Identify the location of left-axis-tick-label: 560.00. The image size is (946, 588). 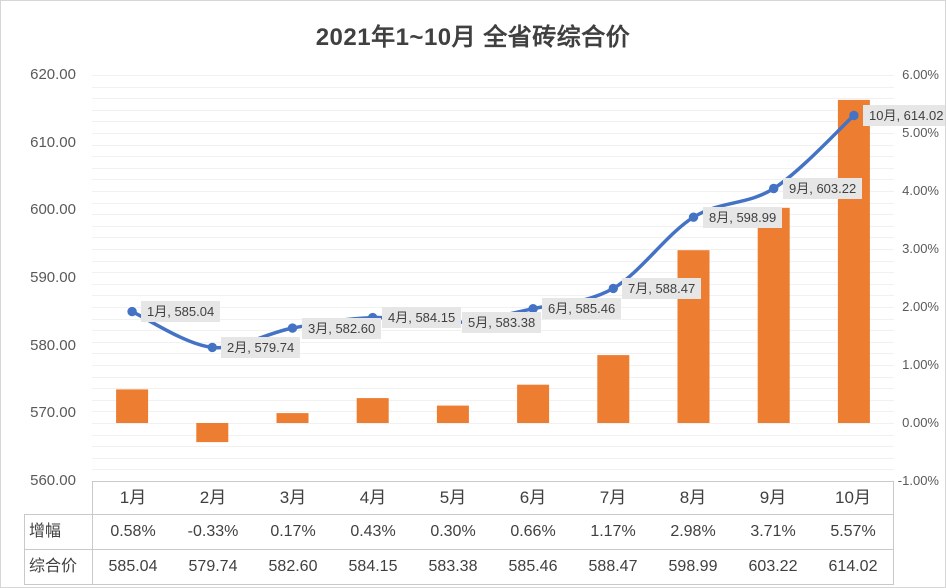
(53, 480).